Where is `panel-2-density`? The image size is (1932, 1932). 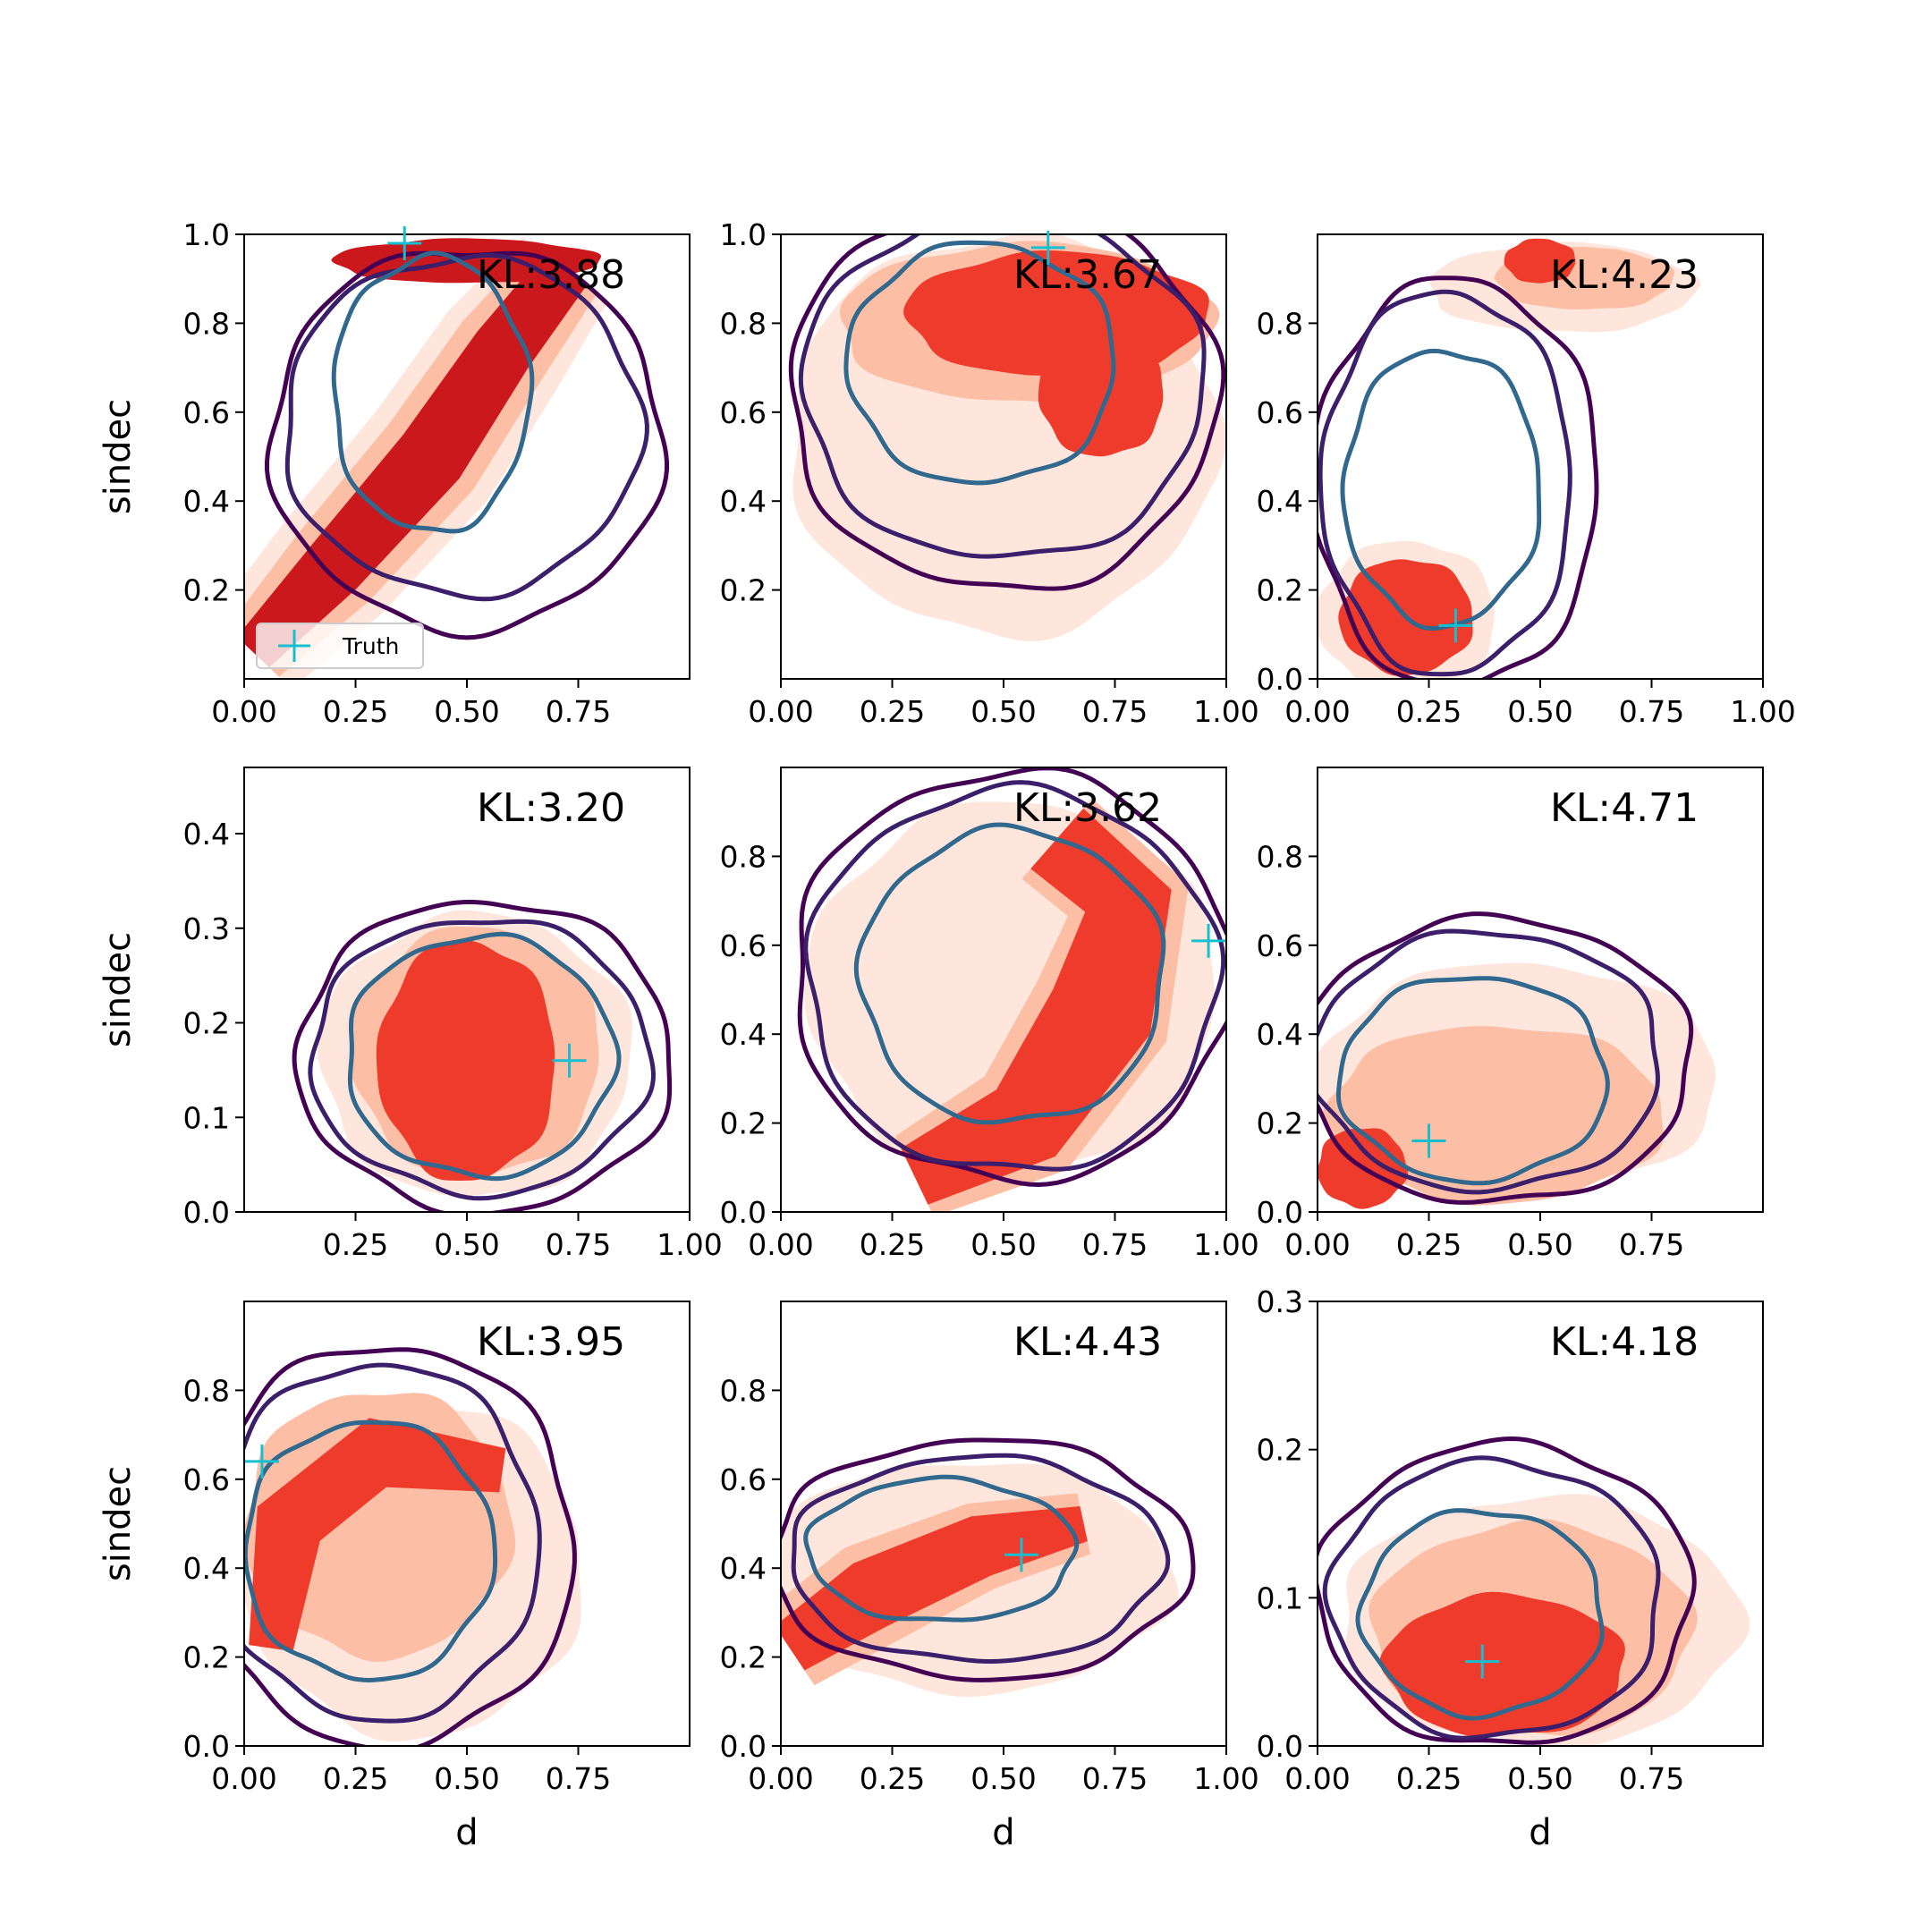 panel-2-density is located at coordinates (1007, 437).